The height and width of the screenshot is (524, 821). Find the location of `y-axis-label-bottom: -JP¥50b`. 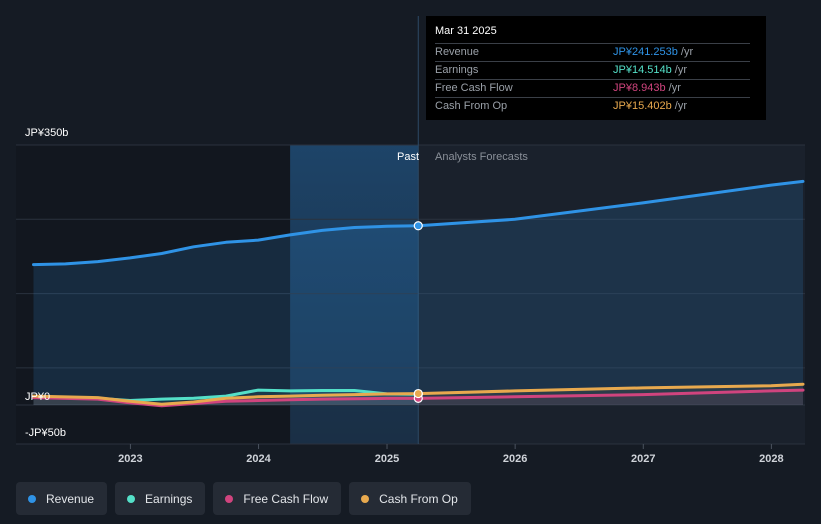

y-axis-label-bottom: -JP¥50b is located at coordinates (45, 433).